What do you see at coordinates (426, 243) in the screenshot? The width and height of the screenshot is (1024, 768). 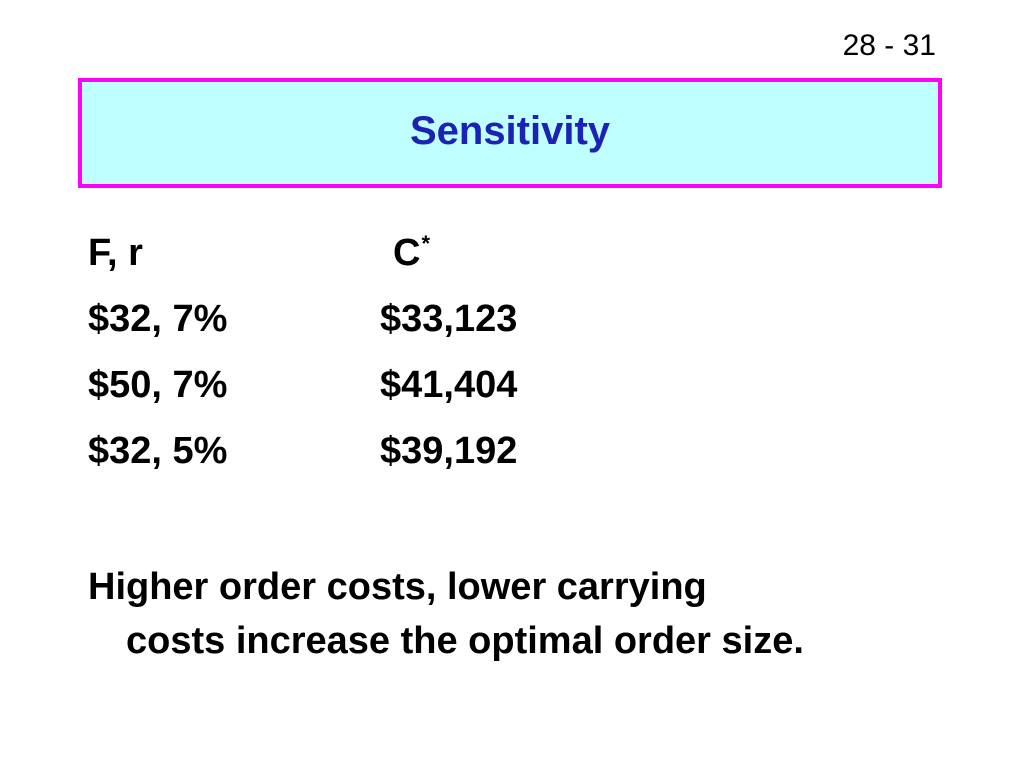 I see `header-c-superscript: *` at bounding box center [426, 243].